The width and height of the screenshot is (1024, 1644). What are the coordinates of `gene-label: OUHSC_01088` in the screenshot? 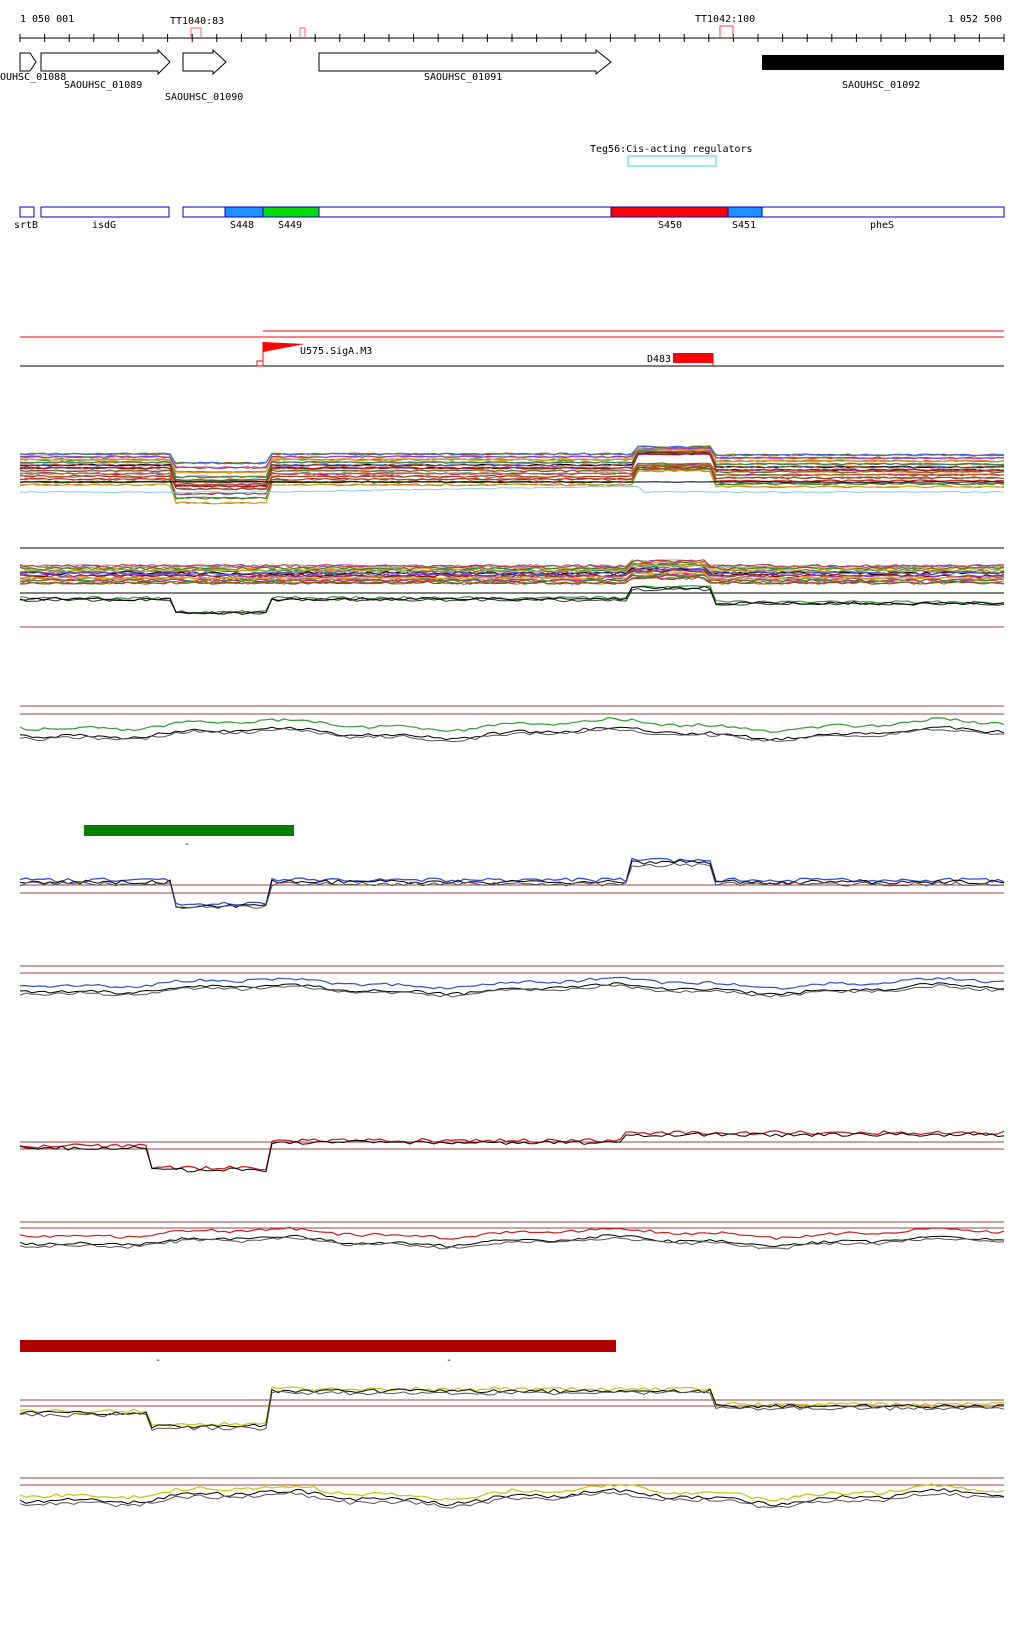 It's located at (33, 77).